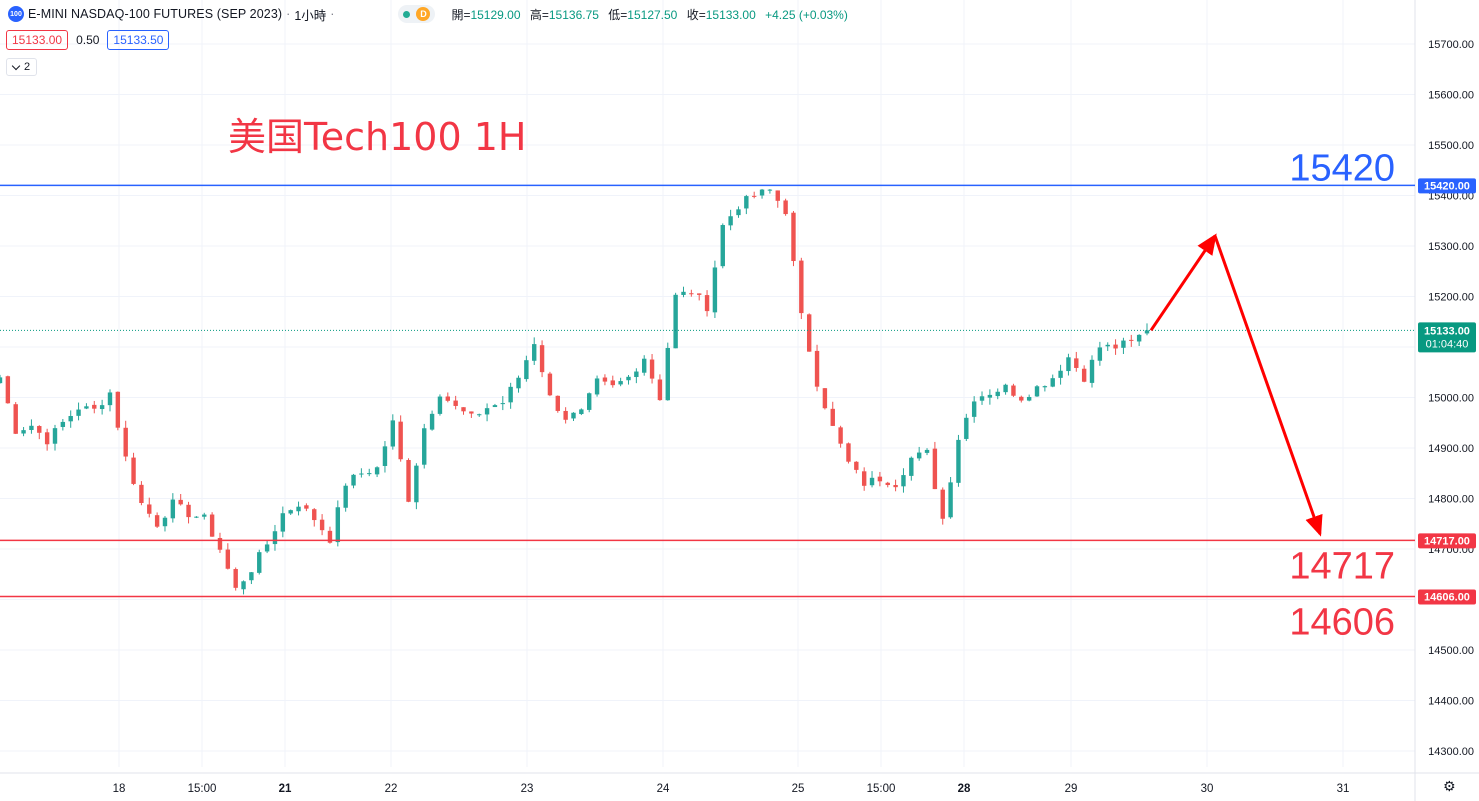 The height and width of the screenshot is (801, 1479). Describe the element at coordinates (1183, 282) in the screenshot. I see `projection-arrow-up` at that location.